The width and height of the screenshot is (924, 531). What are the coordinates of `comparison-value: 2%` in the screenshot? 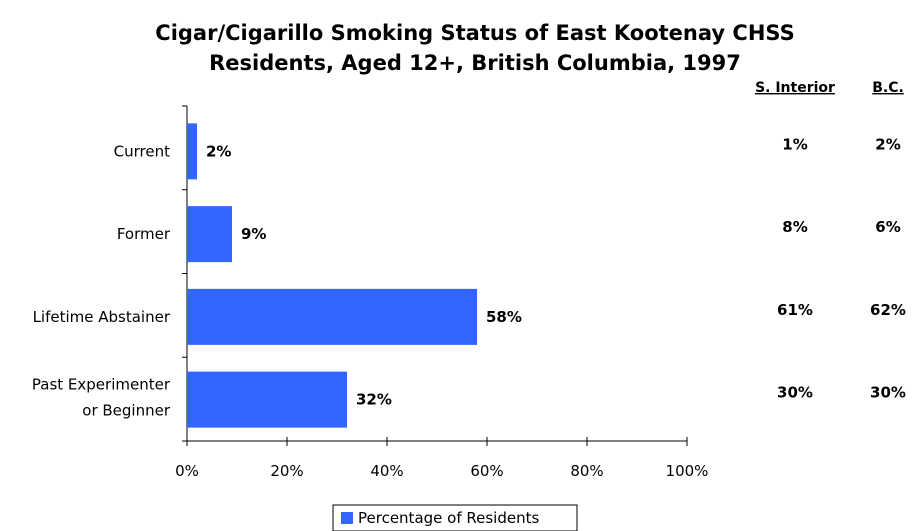 It's located at (887, 144).